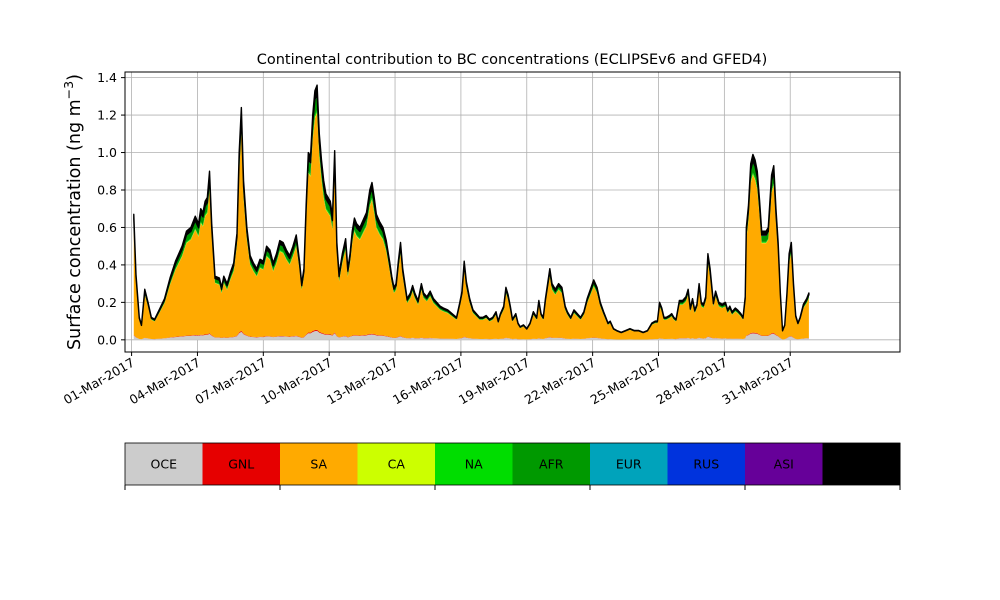  Describe the element at coordinates (165, 381) in the screenshot. I see `x-tick-label: 04-Mar-2017` at that location.